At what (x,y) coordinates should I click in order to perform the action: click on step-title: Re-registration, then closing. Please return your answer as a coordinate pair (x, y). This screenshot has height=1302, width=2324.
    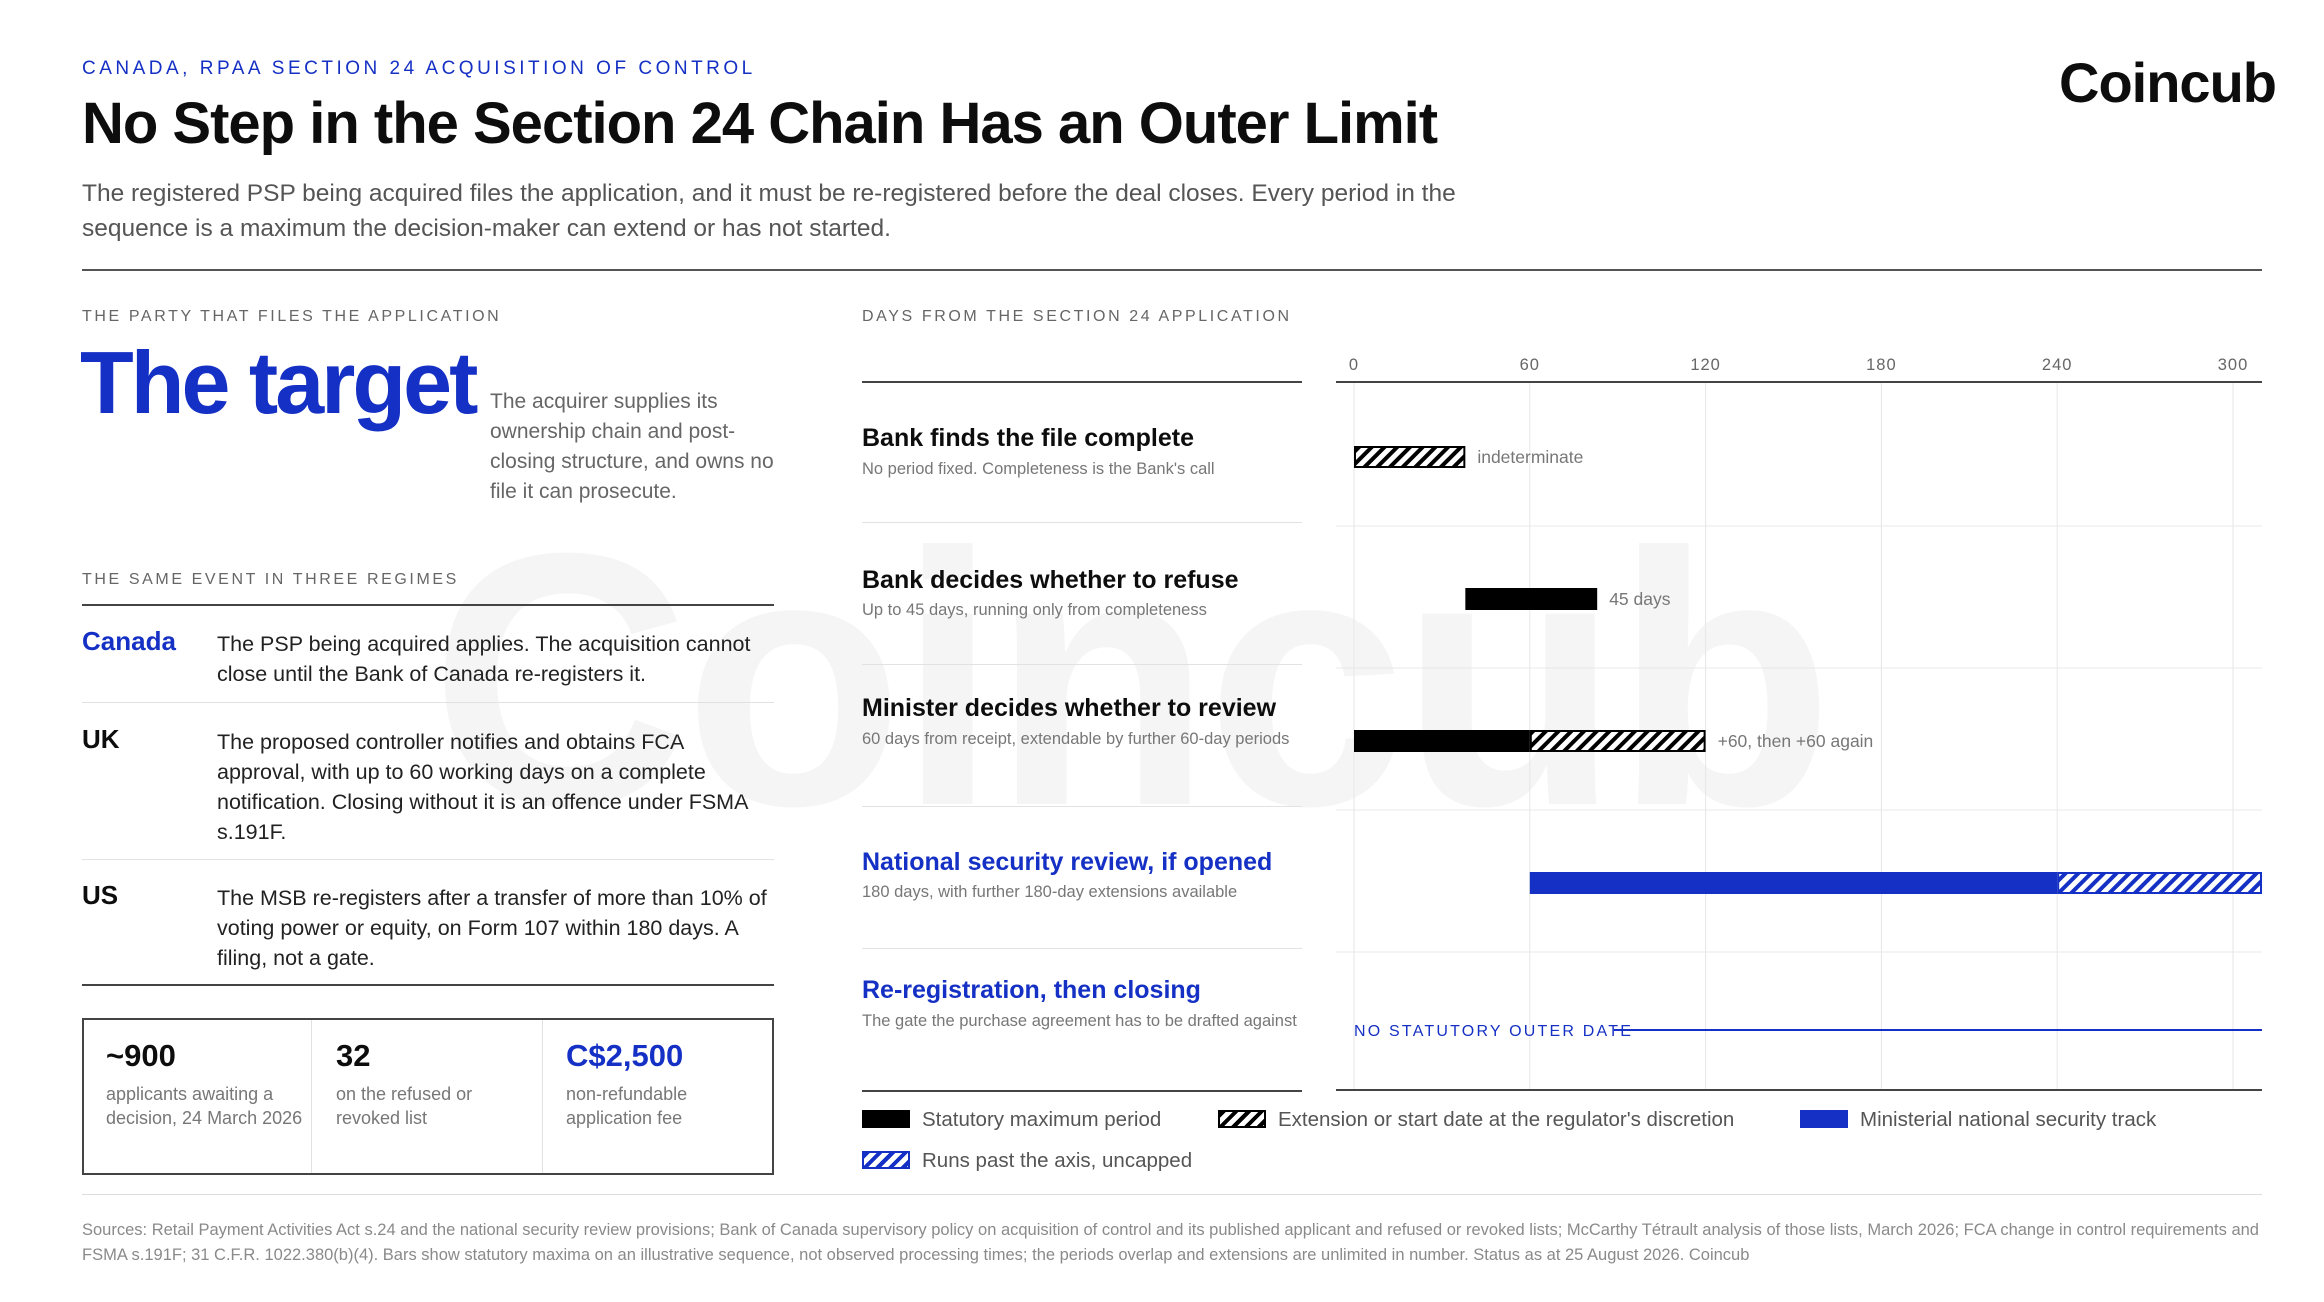
    Looking at the image, I should click on (1031, 990).